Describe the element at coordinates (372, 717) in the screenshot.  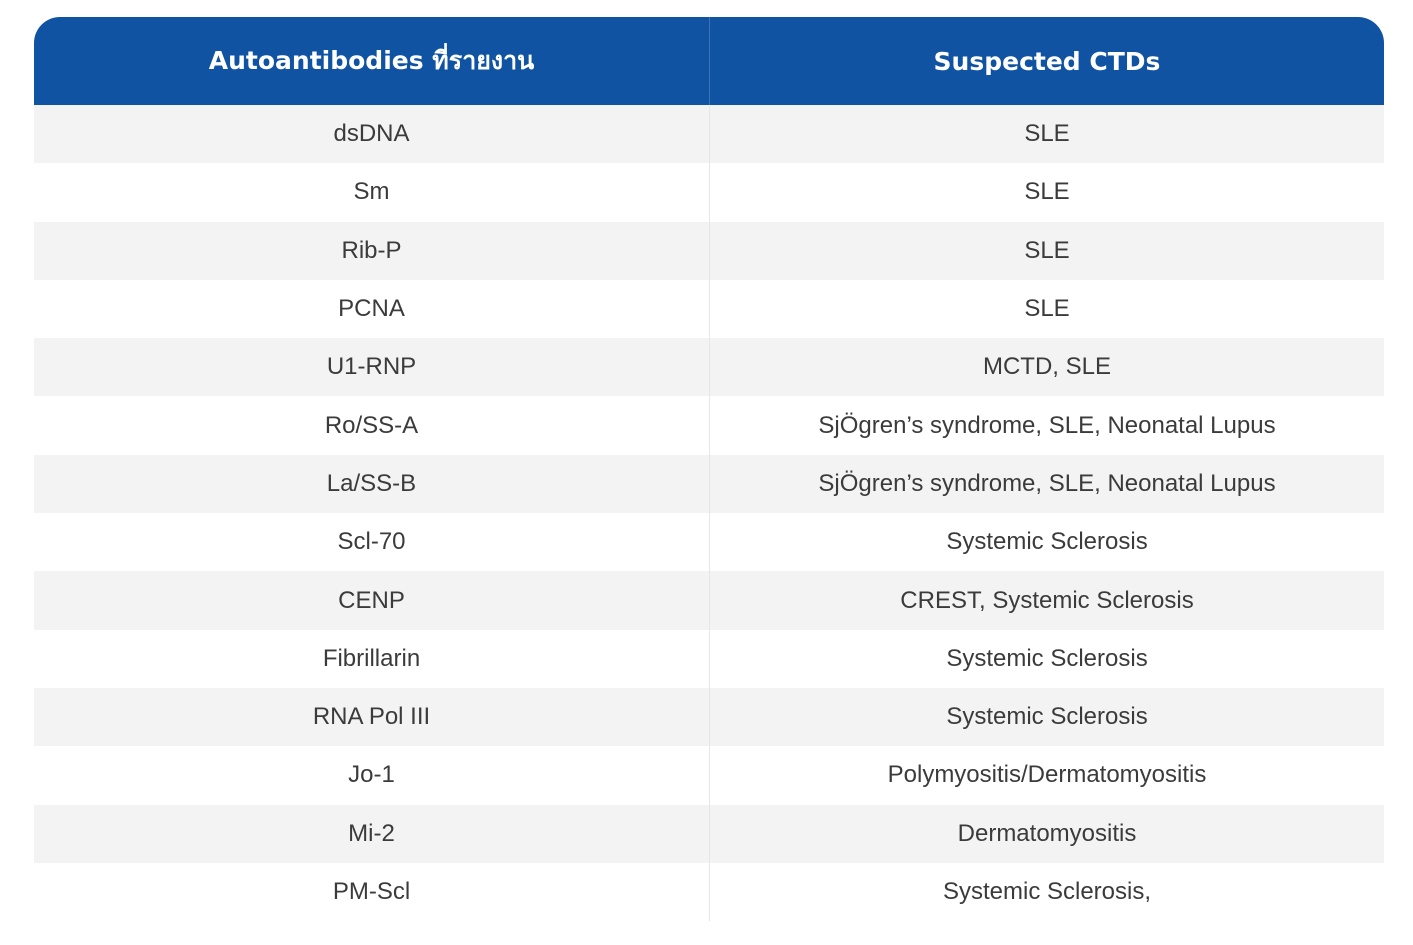
I see `antibody-cell: RNA Pol III` at that location.